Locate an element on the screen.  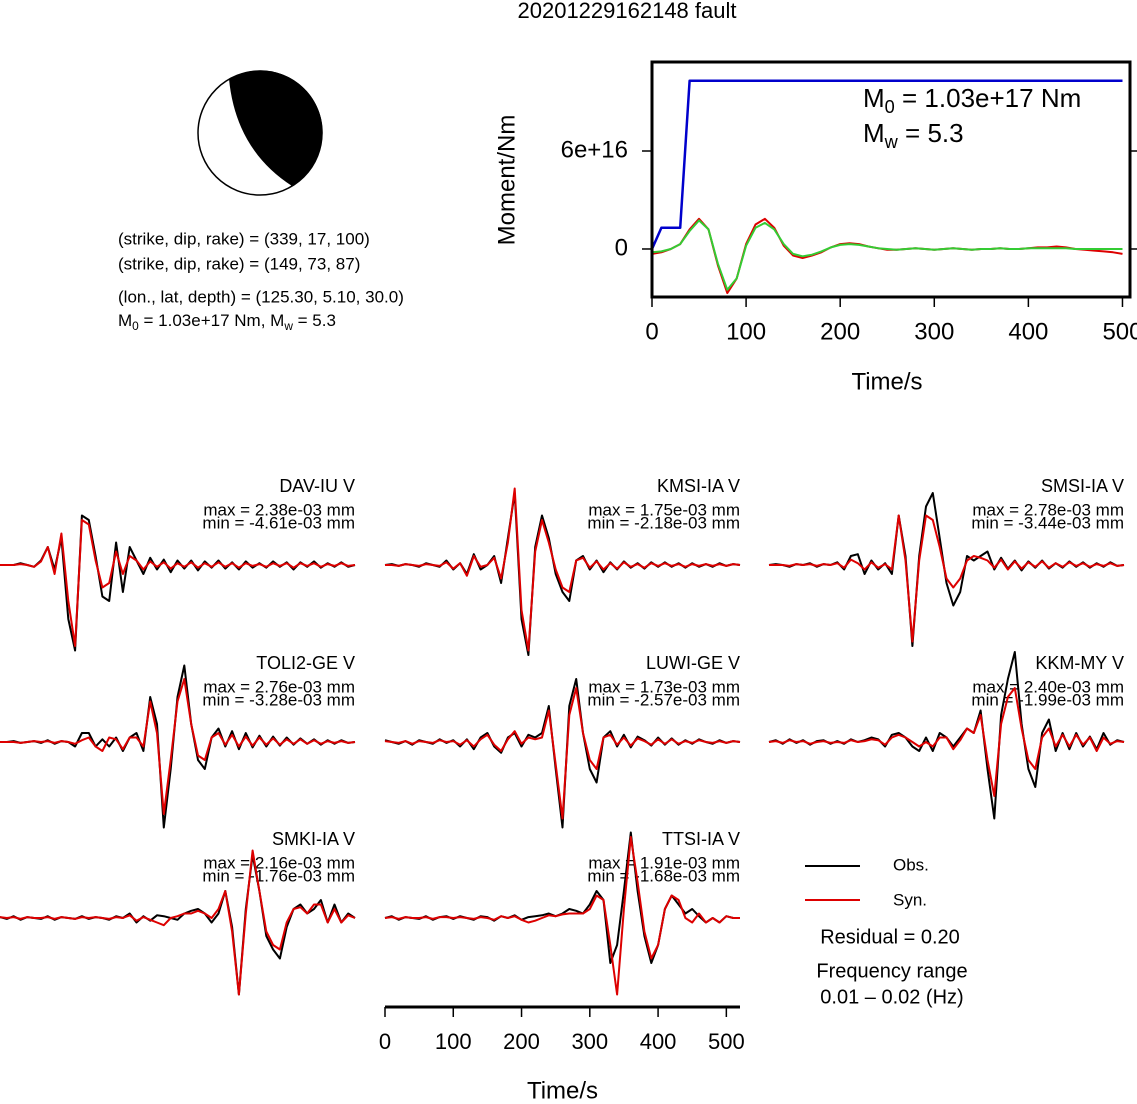
station-label: DAV-IU V is located at coordinates (317, 486).